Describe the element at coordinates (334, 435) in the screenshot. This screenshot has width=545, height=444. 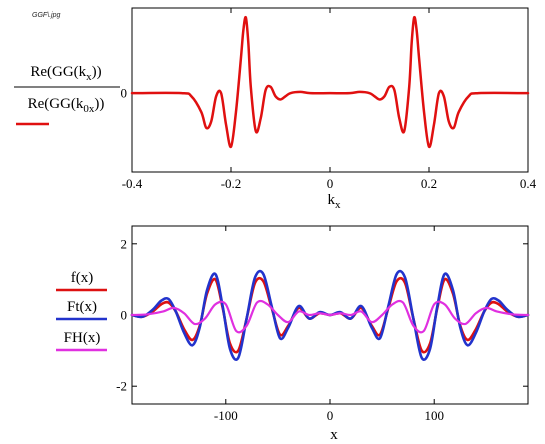
I see `bottom-x-axis-label: x` at that location.